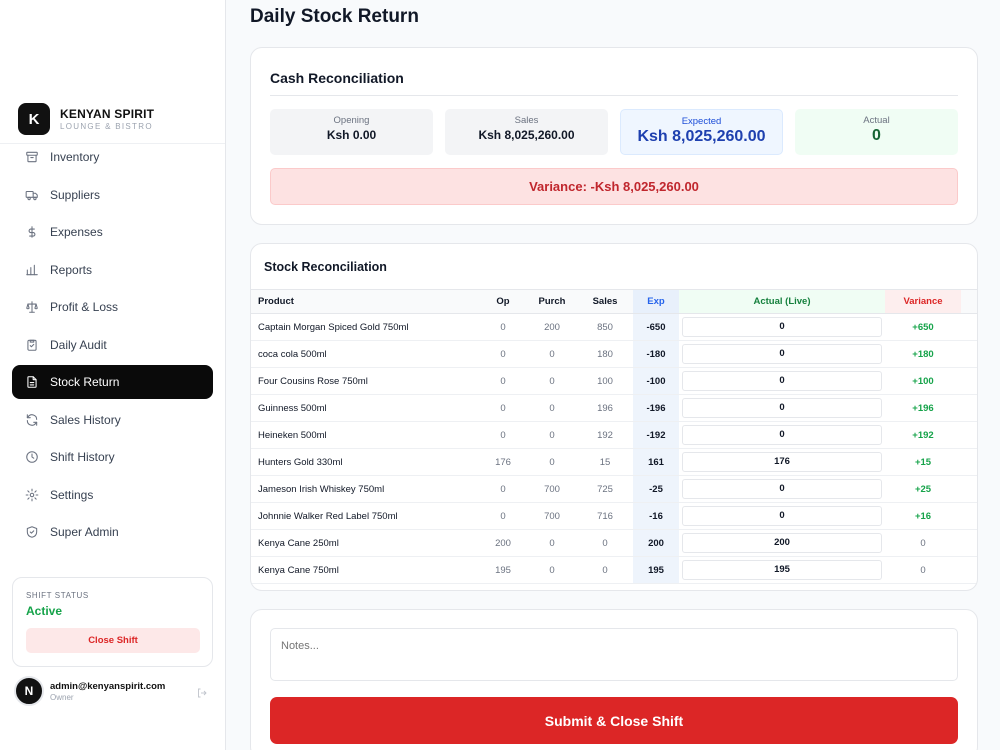  What do you see at coordinates (328, 516) in the screenshot?
I see `product-cell: Johnnie Walker Red Label 750ml` at bounding box center [328, 516].